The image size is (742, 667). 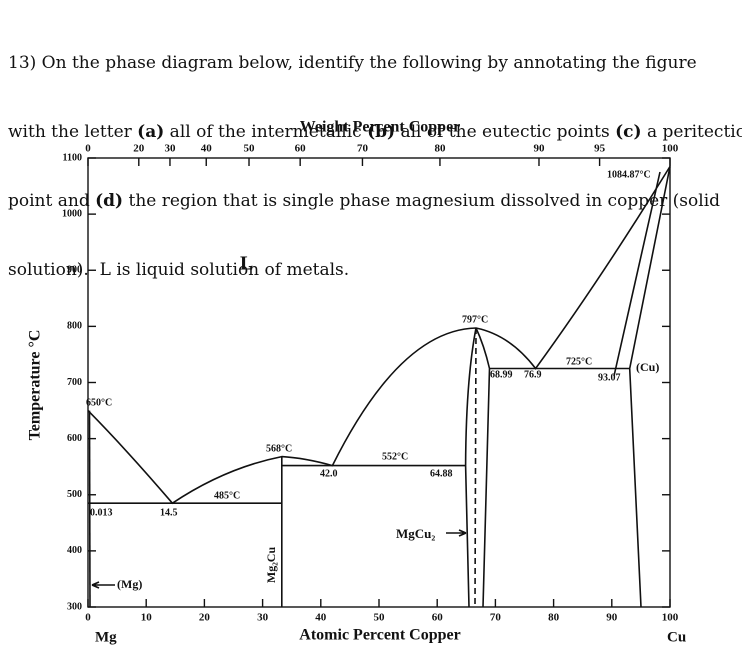 What do you see at coordinates (670, 149) in the screenshot?
I see `top-tick-label: 100` at bounding box center [670, 149].